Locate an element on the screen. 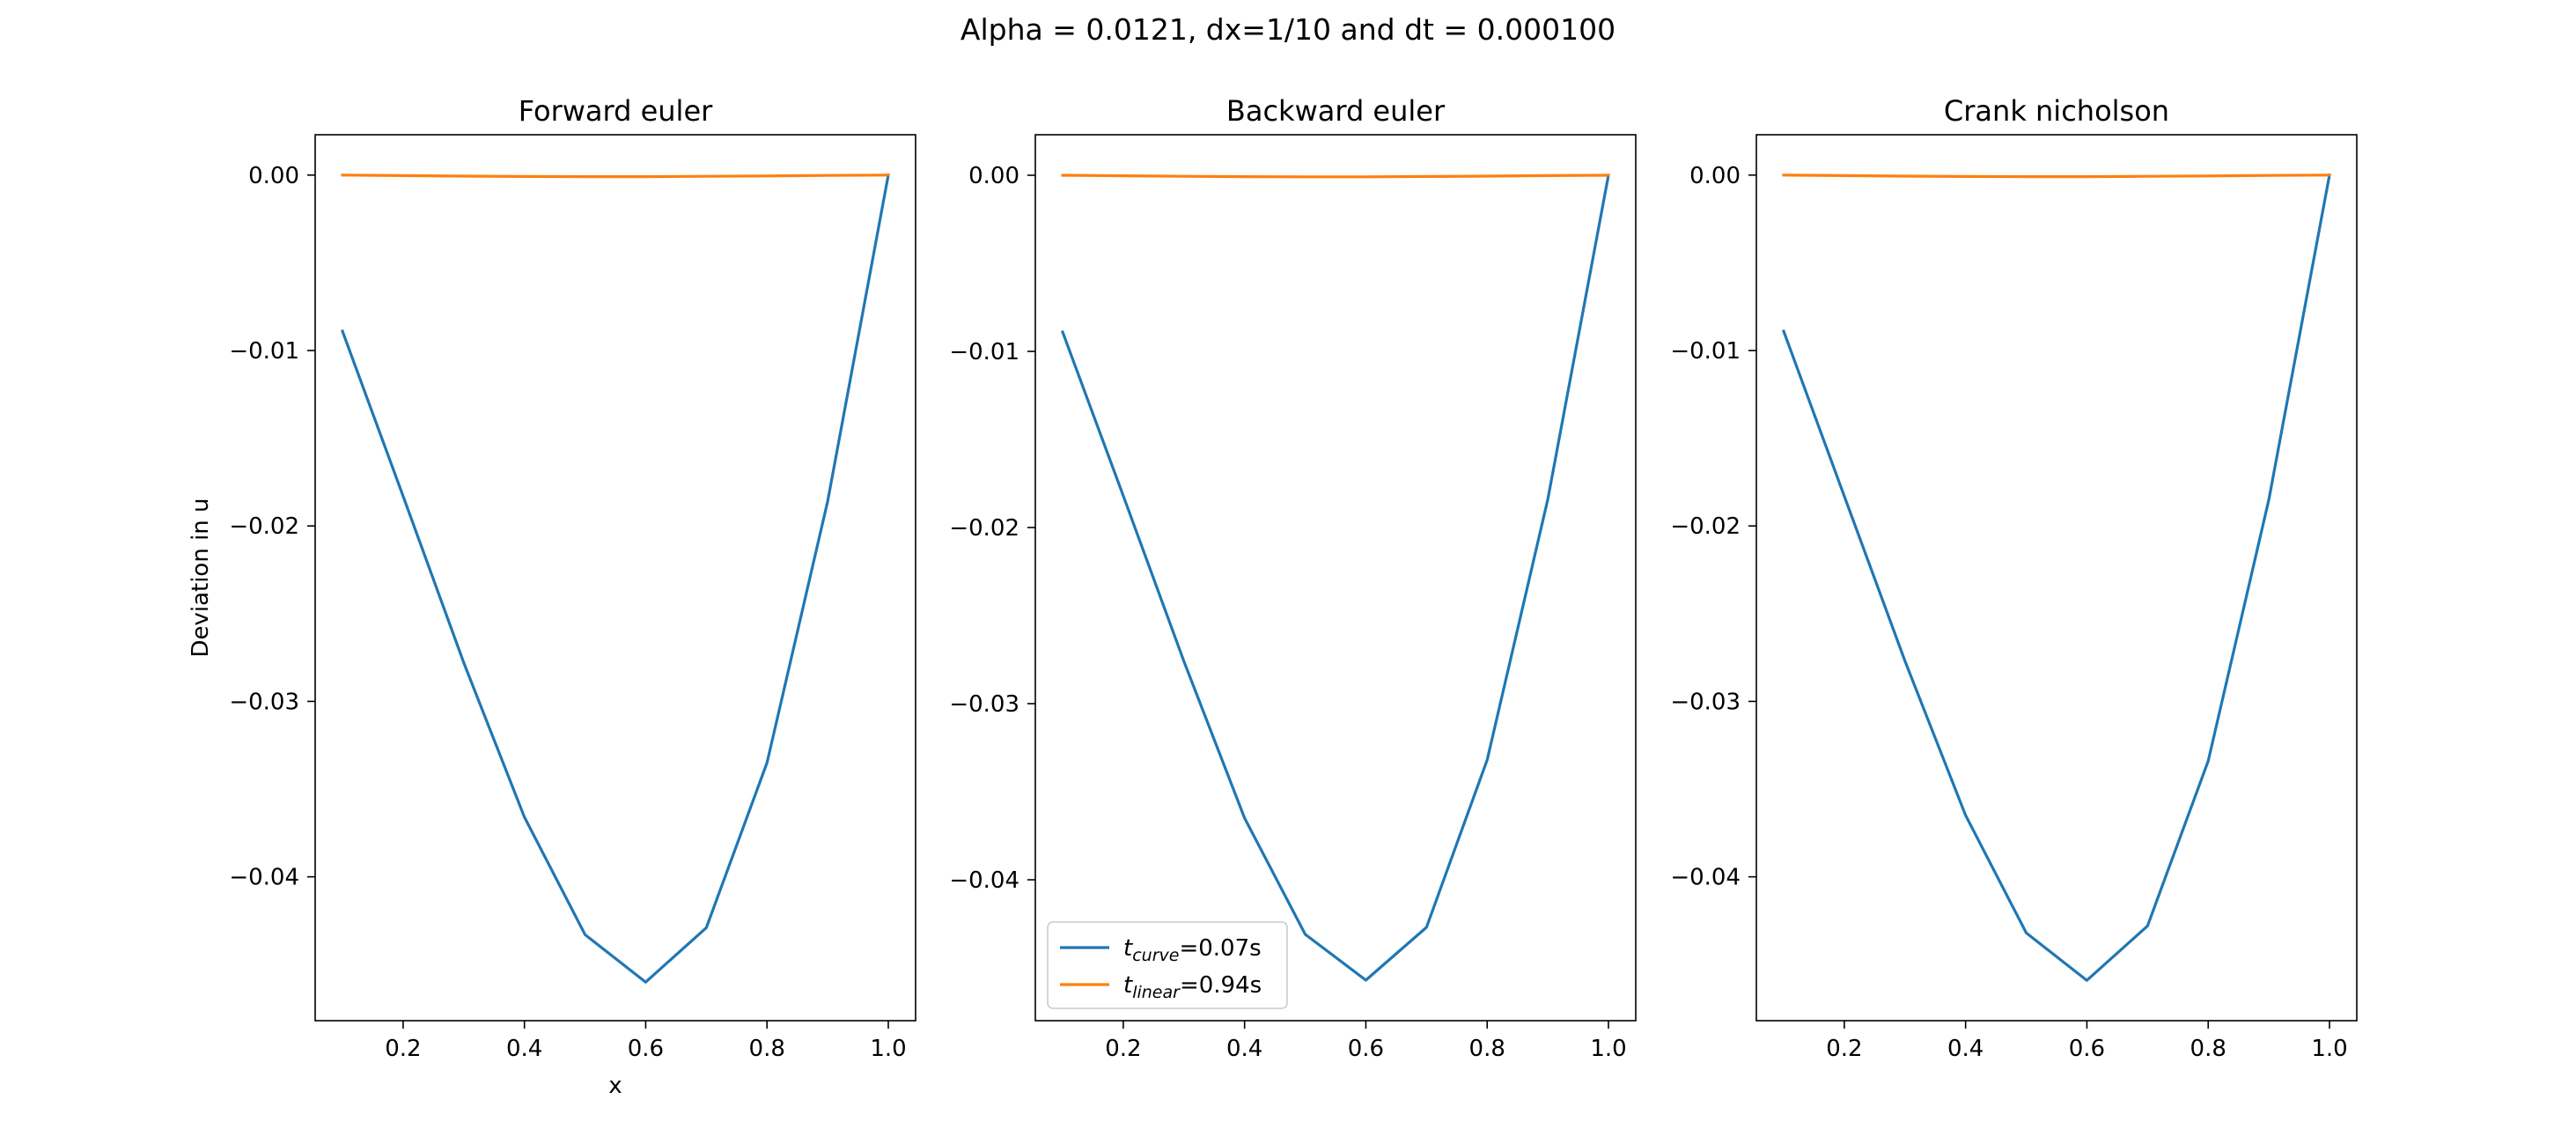 This screenshot has width=2576, height=1129. y-axis-label: Deviation in u is located at coordinates (201, 578).